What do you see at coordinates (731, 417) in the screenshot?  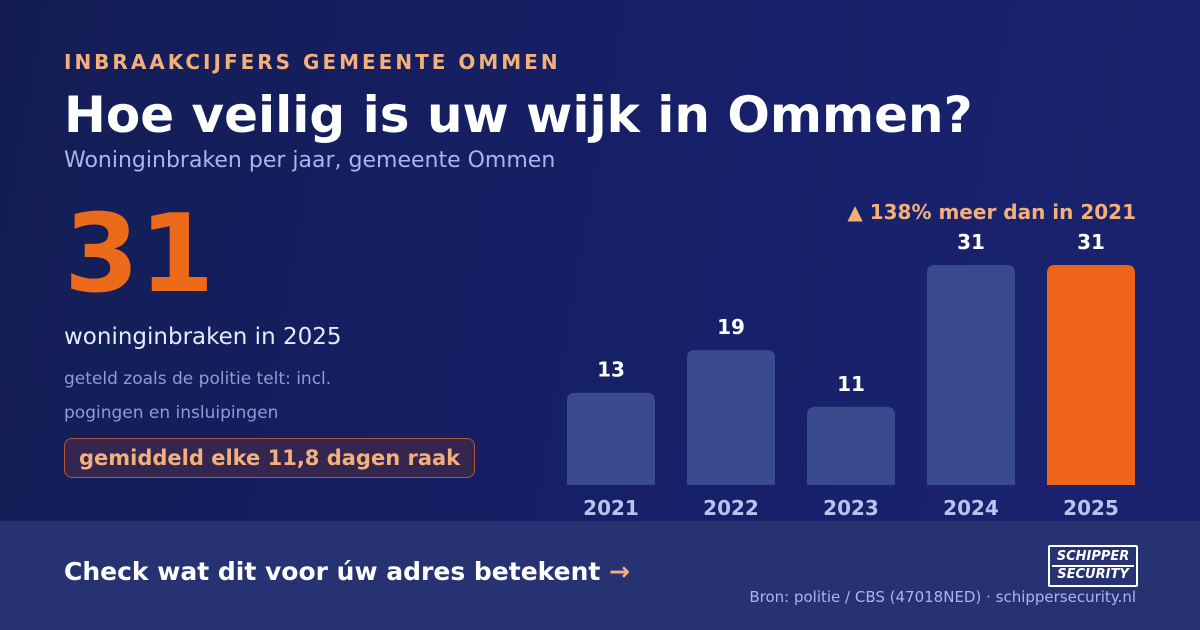 I see `bar-2022` at bounding box center [731, 417].